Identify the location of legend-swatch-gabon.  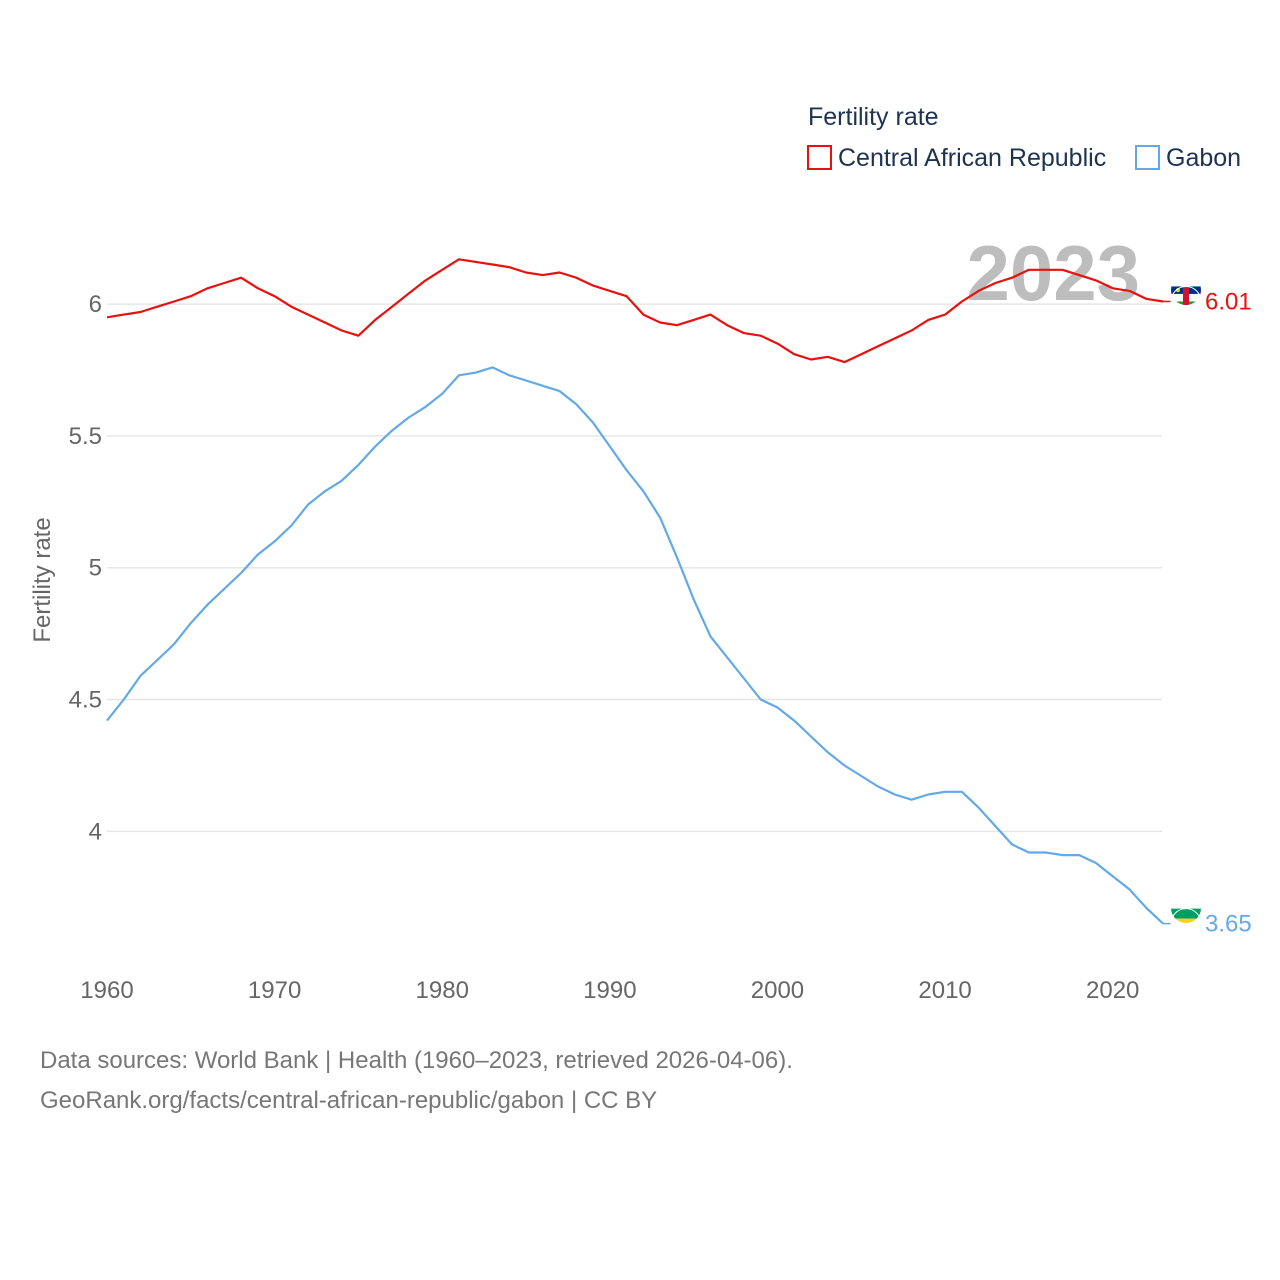
(1147, 157).